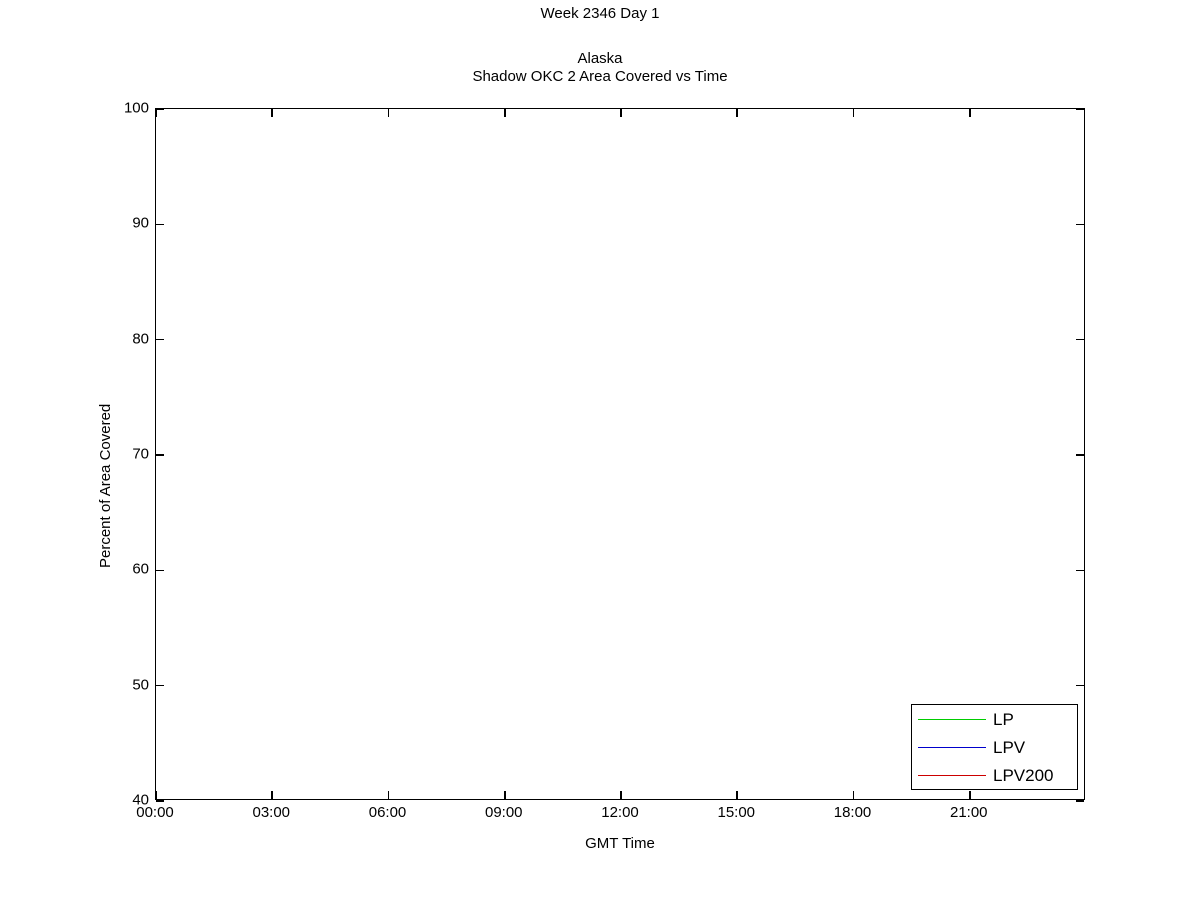  What do you see at coordinates (952, 719) in the screenshot?
I see `legend-line-swatch-lp` at bounding box center [952, 719].